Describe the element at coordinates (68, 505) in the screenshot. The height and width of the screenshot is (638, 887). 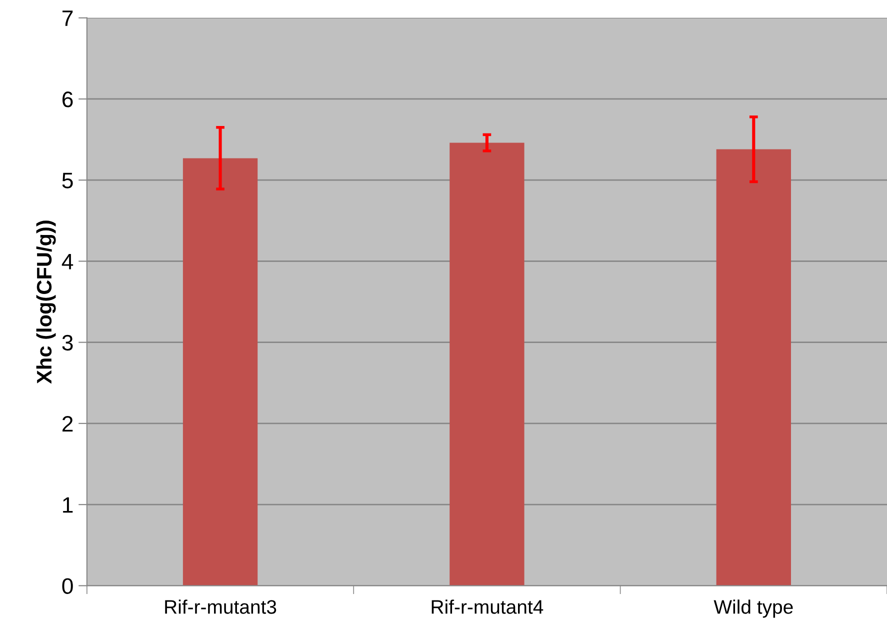
I see `y-tick-label: 1` at that location.